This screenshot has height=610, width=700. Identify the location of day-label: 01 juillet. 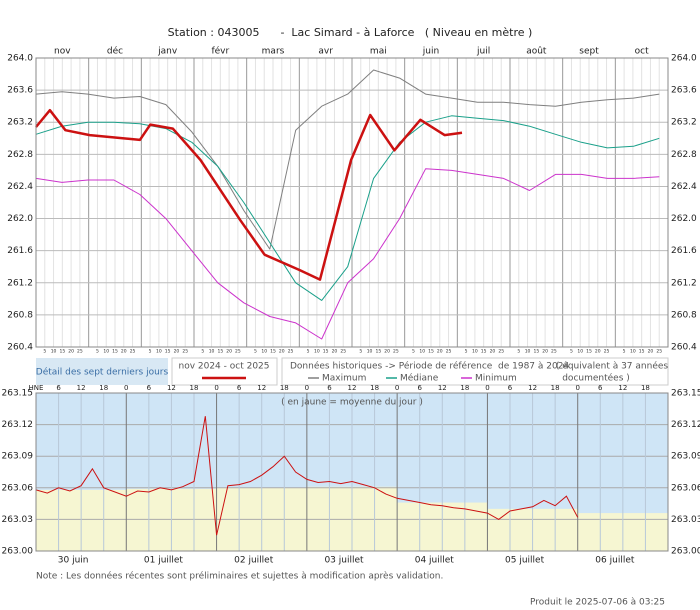
(164, 561).